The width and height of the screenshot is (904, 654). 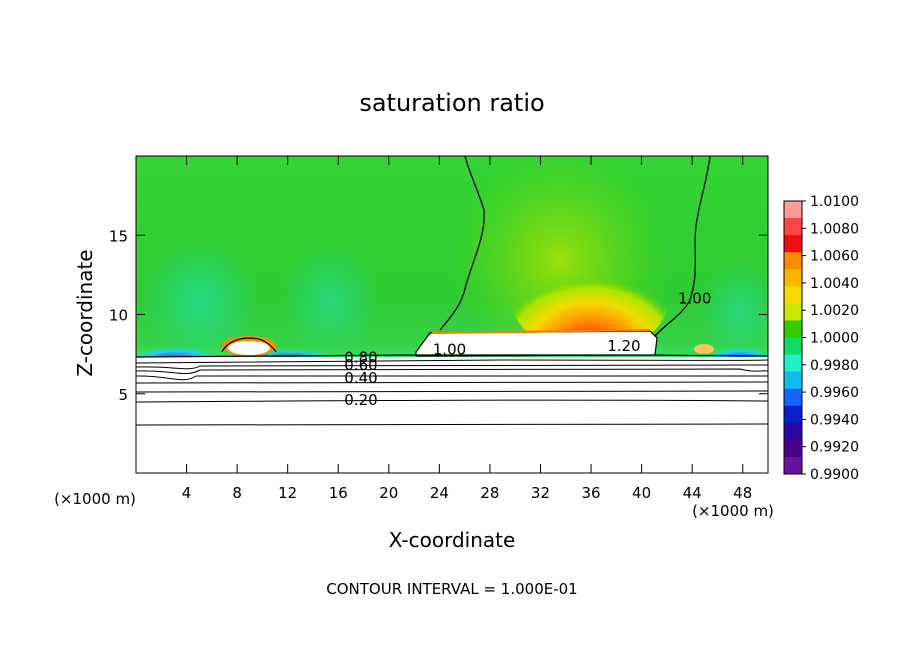 What do you see at coordinates (641, 493) in the screenshot?
I see `x-tick-label: 40` at bounding box center [641, 493].